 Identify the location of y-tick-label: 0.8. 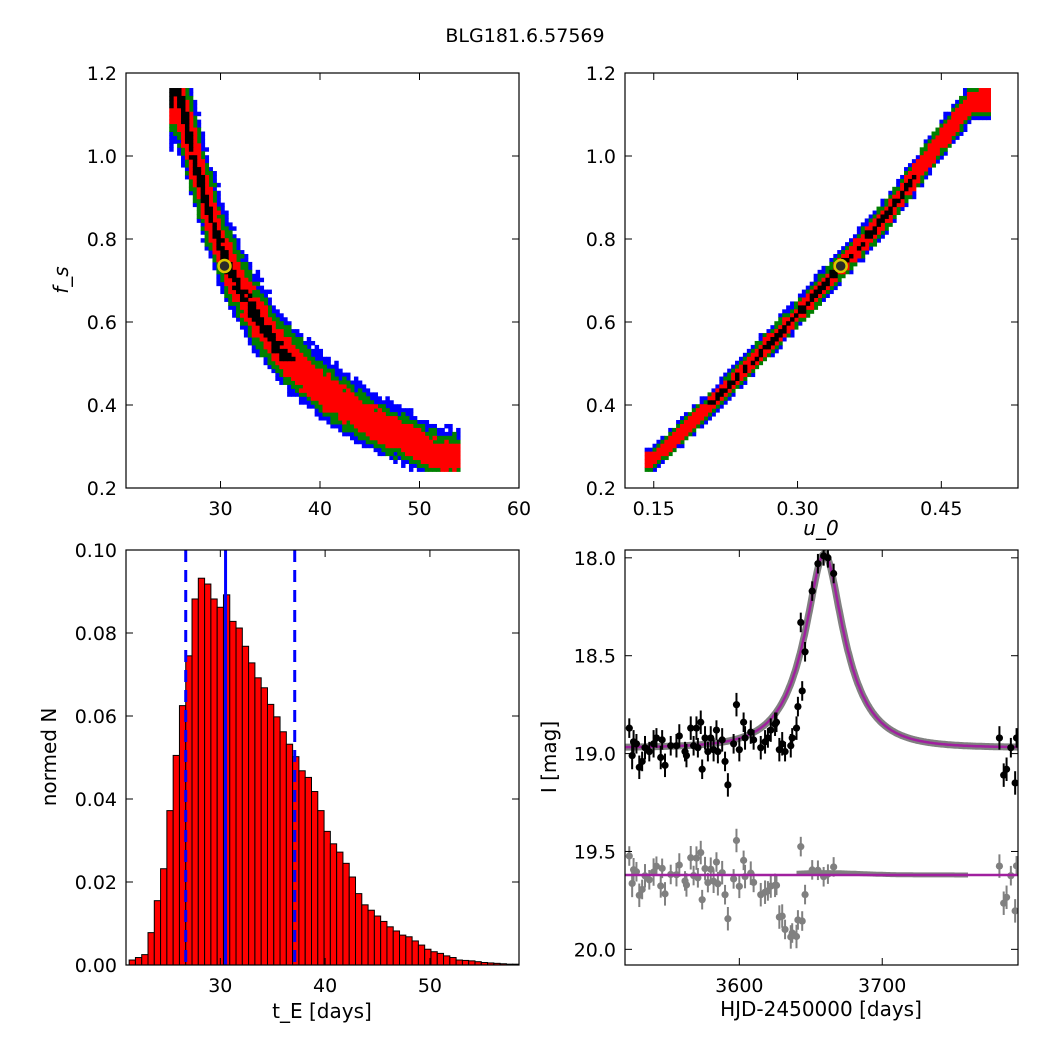
(102, 240).